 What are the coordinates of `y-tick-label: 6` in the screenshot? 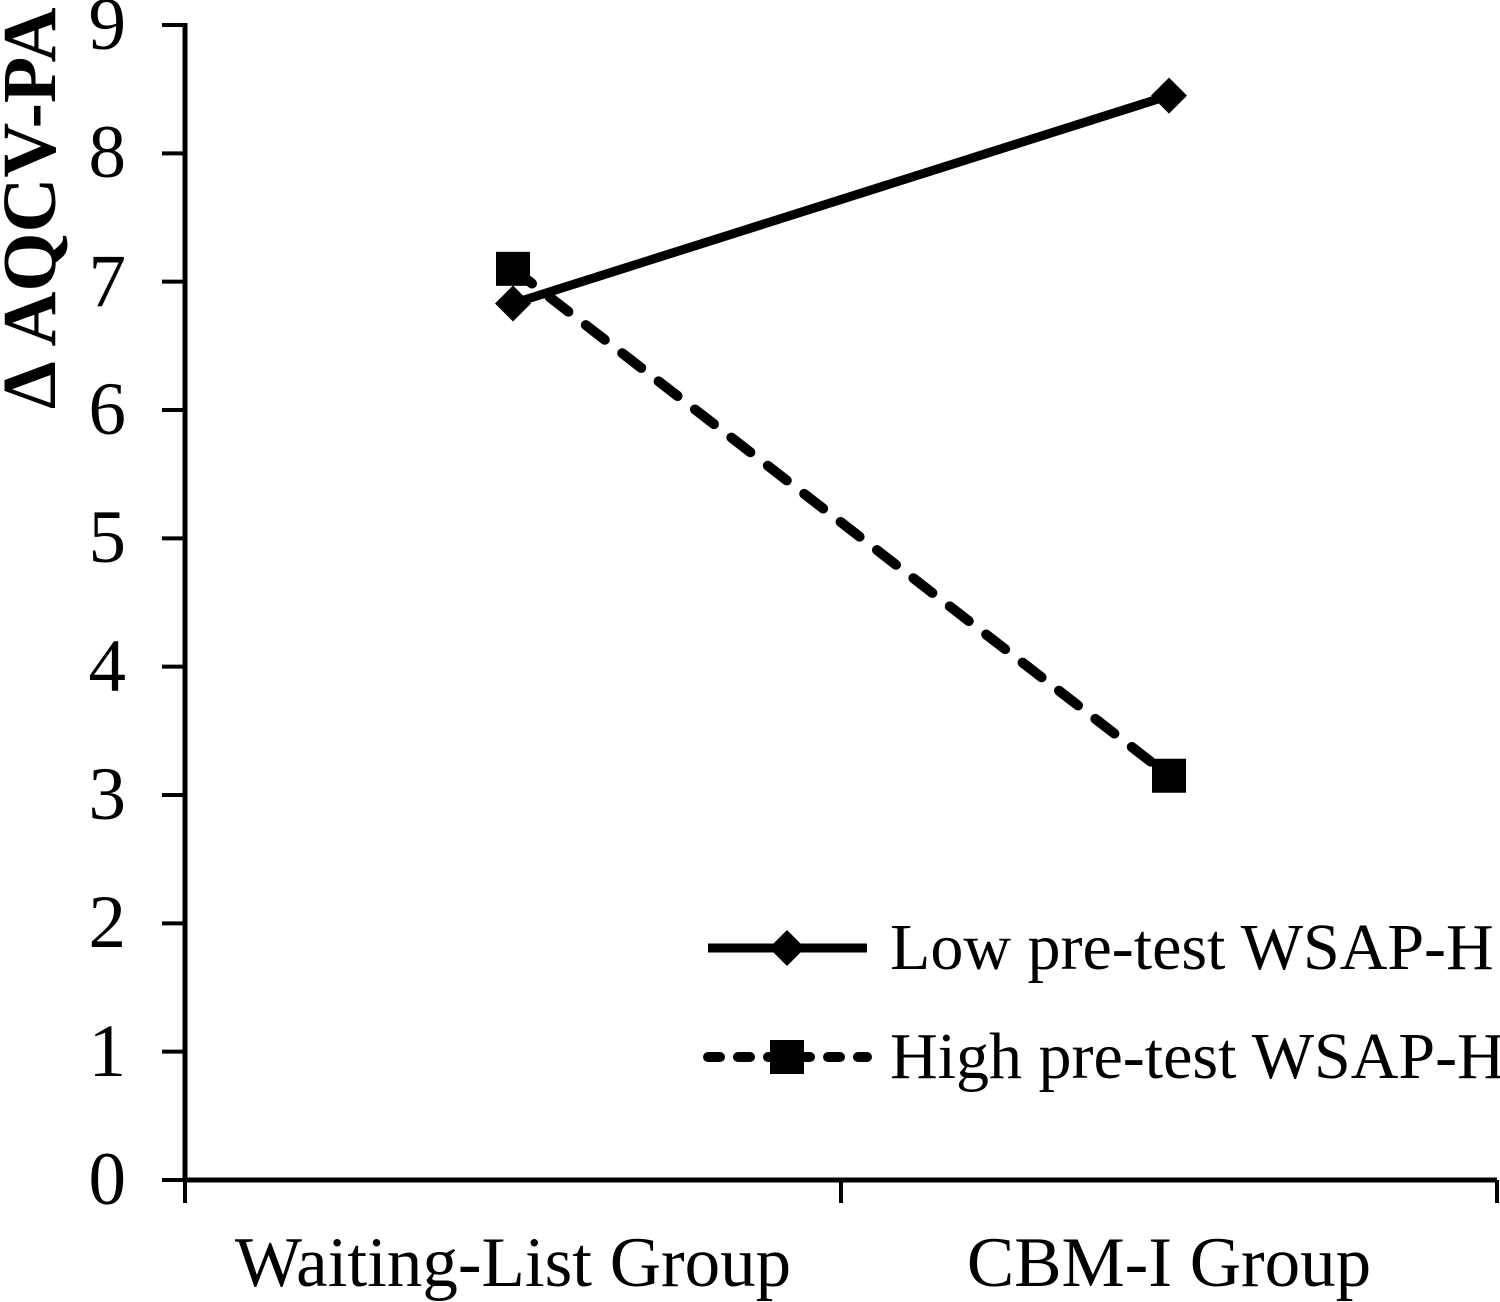 It's located at (107, 409).